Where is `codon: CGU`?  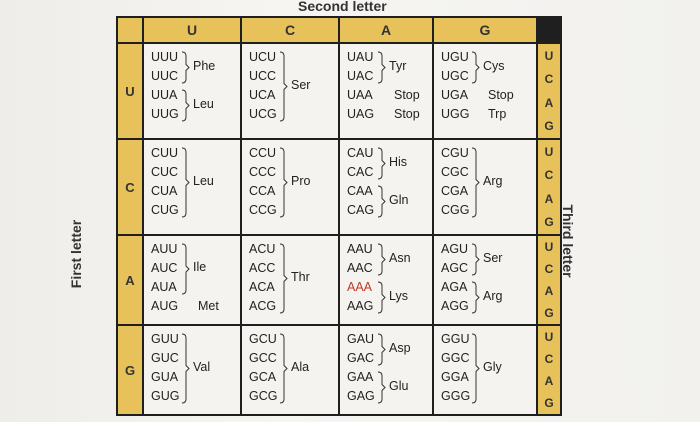
codon: CGU is located at coordinates (455, 153).